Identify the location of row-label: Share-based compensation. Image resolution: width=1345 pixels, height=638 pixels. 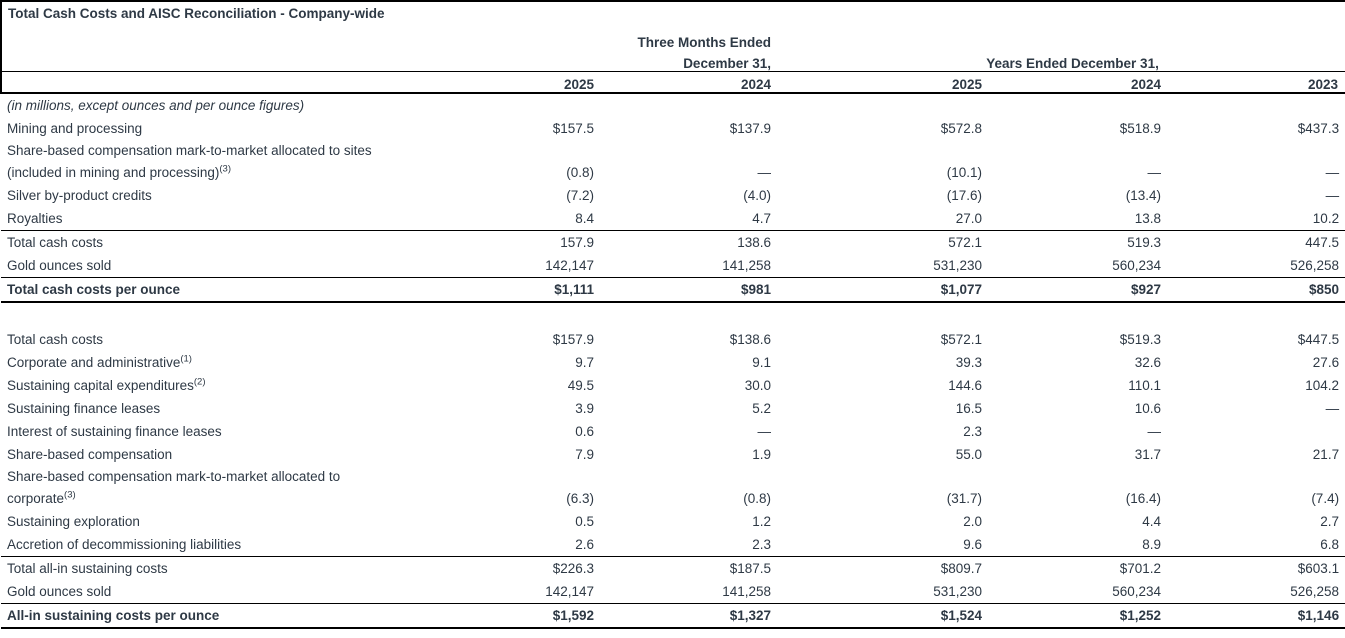
(90, 454).